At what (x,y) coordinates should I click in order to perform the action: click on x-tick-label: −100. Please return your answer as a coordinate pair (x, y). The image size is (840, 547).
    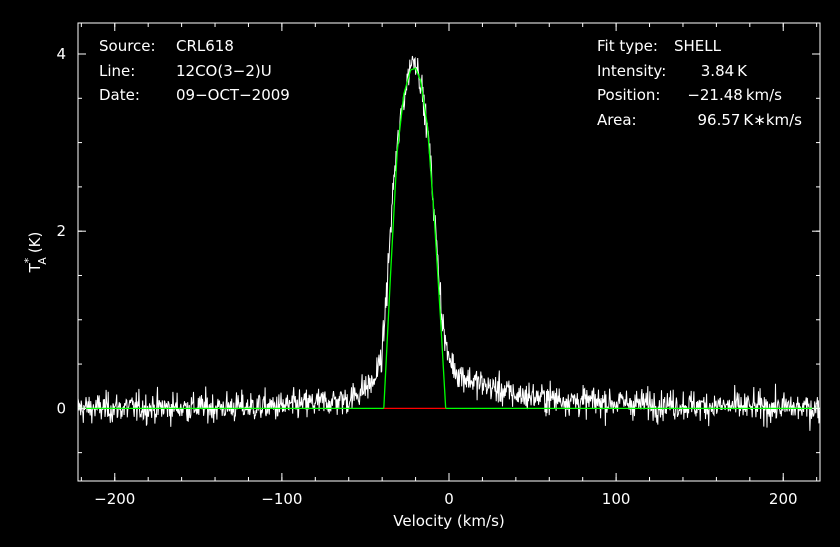
    Looking at the image, I should click on (281, 499).